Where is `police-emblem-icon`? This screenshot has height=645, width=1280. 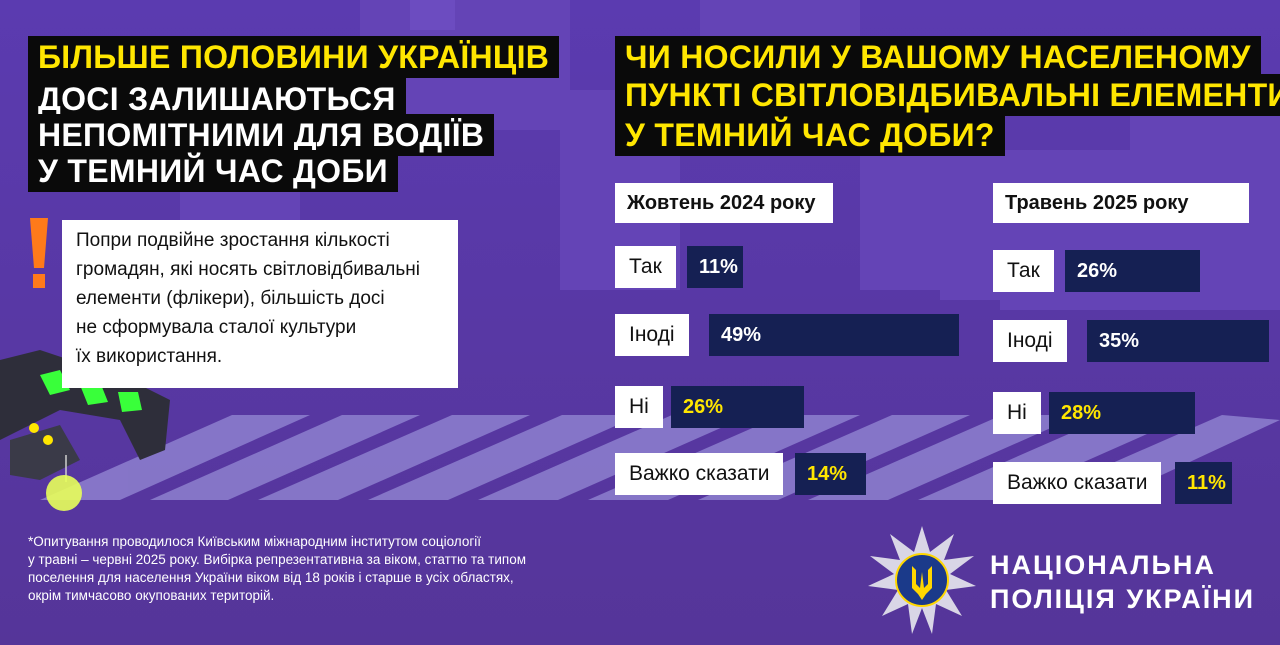 police-emblem-icon is located at coordinates (922, 580).